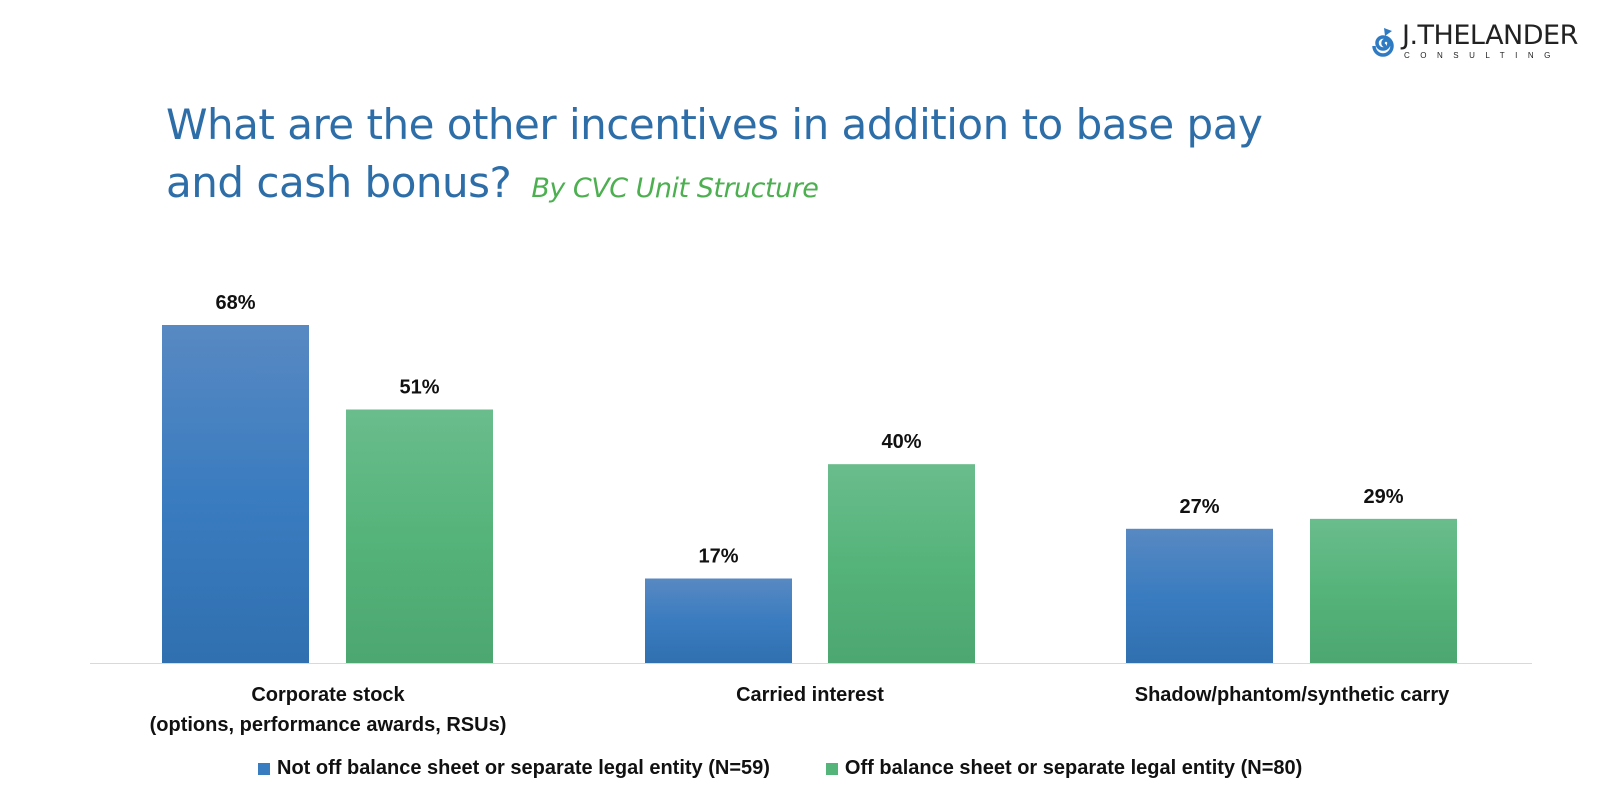 The image size is (1614, 810). Describe the element at coordinates (1383, 42) in the screenshot. I see `spiral-logo-icon` at that location.